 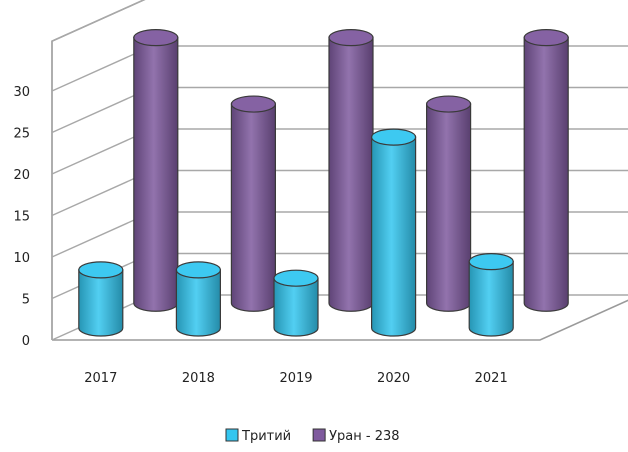 I want to click on bar-uranium-2021, so click(x=546, y=170).